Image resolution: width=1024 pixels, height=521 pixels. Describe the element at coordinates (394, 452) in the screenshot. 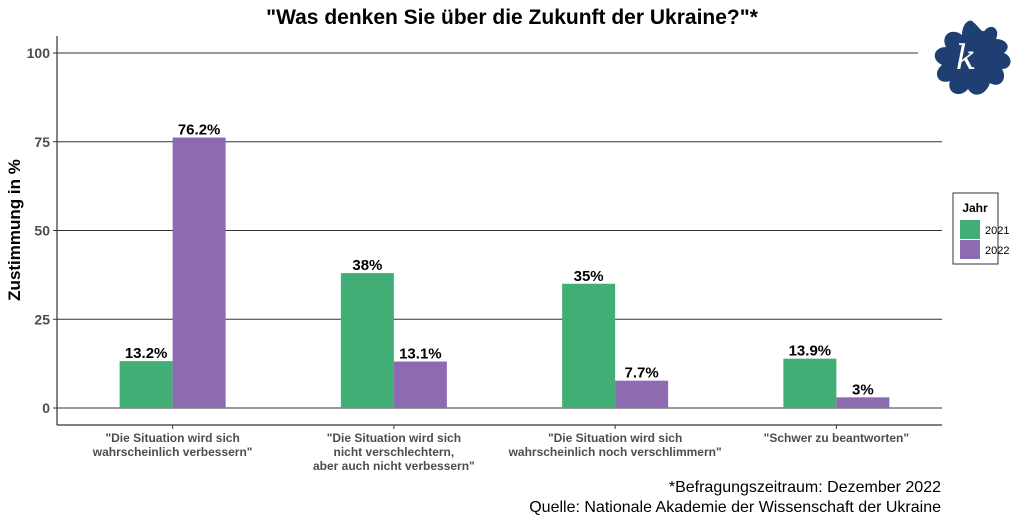

I see `x-tick-label: nicht verschlechtern,` at that location.